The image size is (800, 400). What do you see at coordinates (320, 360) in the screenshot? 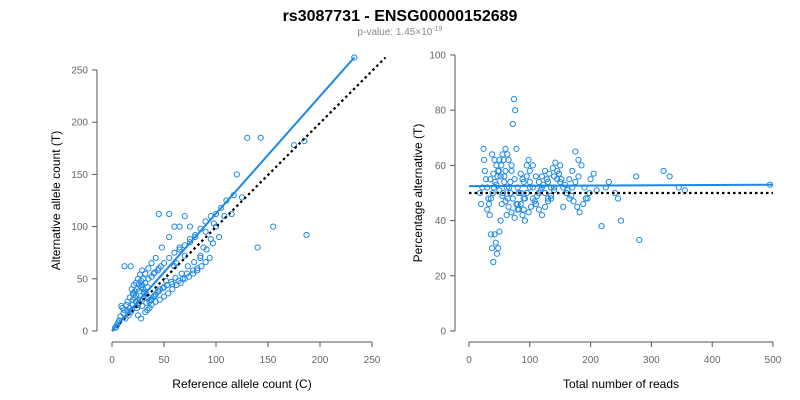
I see `left-x-tick-label: 200` at bounding box center [320, 360].